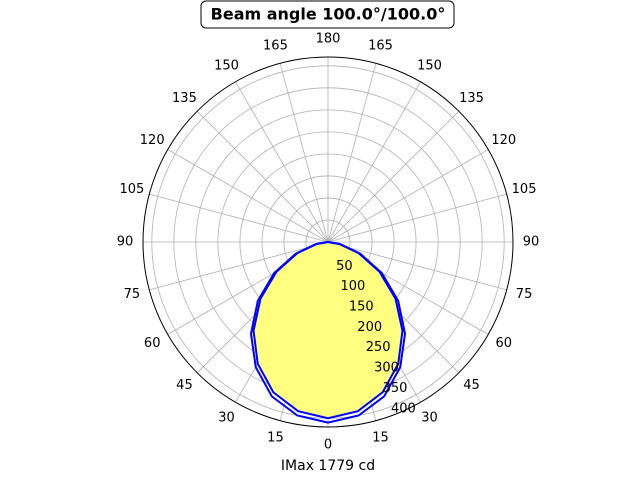 Image resolution: width=640 pixels, height=480 pixels. I want to click on r-tick-label: 350, so click(395, 388).